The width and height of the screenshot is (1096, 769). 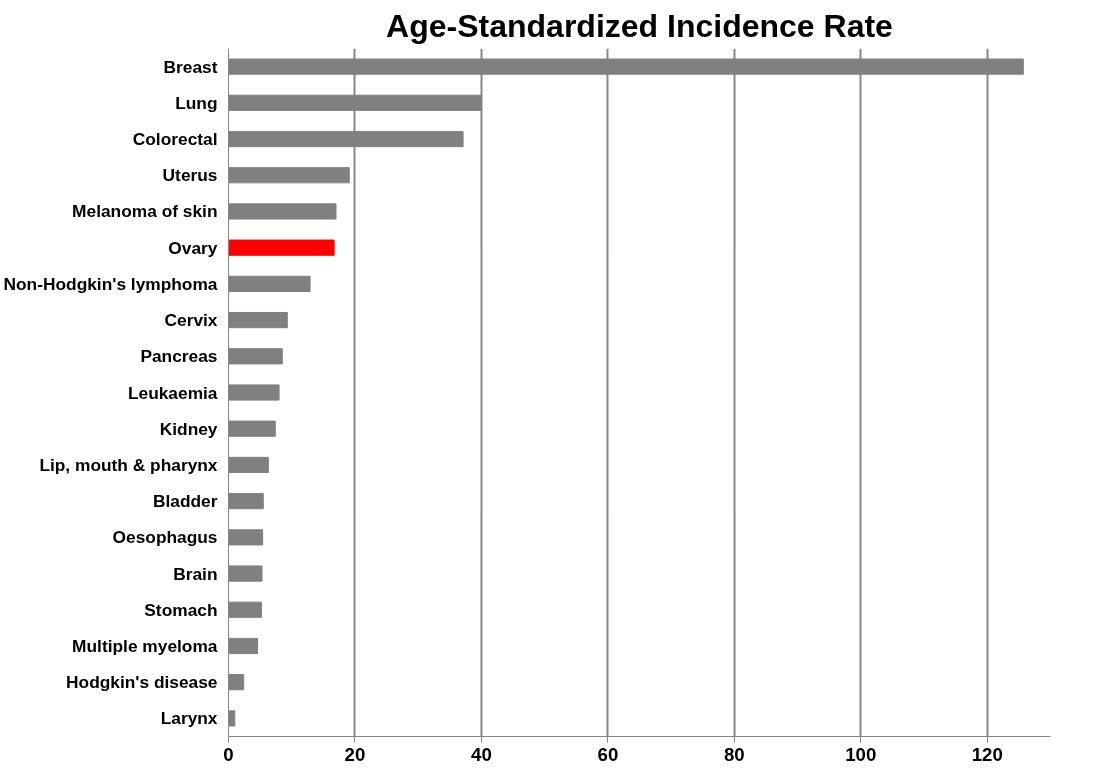 I want to click on y-tick-label: Kidney, so click(x=188, y=428).